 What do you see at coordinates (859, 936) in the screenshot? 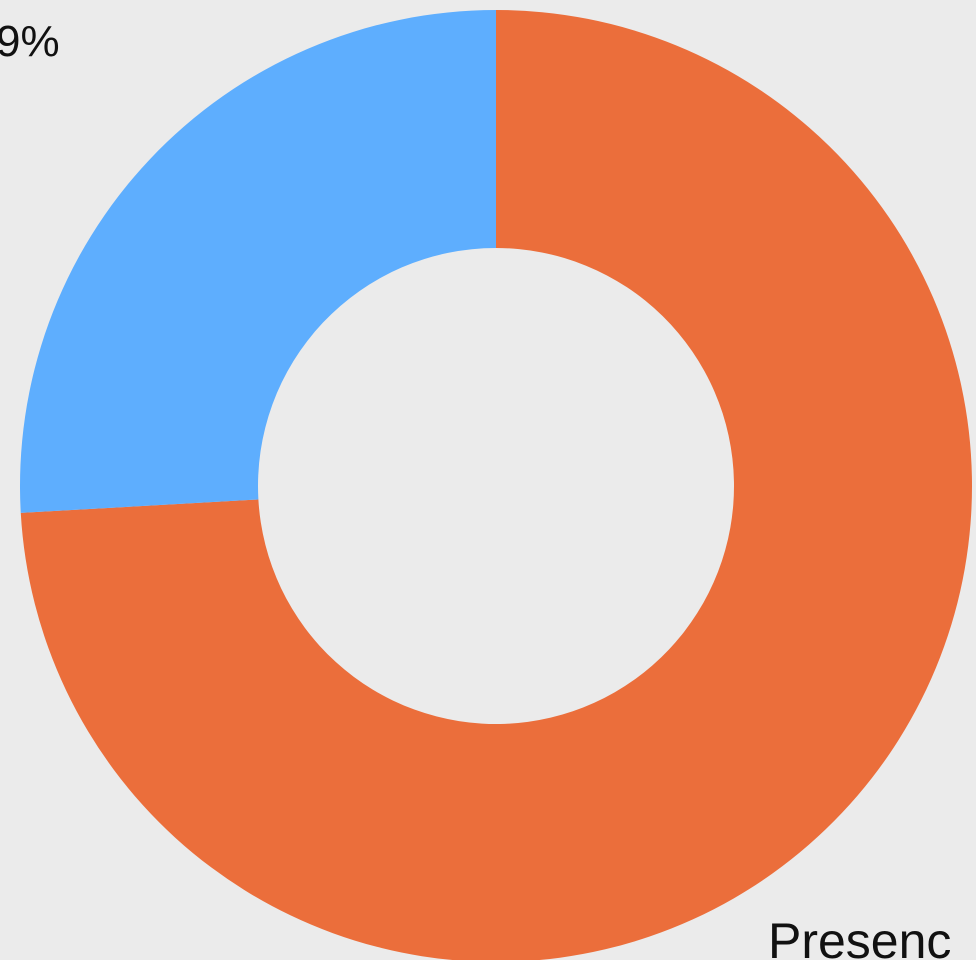
I see `slice-label: Presenc` at bounding box center [859, 936].